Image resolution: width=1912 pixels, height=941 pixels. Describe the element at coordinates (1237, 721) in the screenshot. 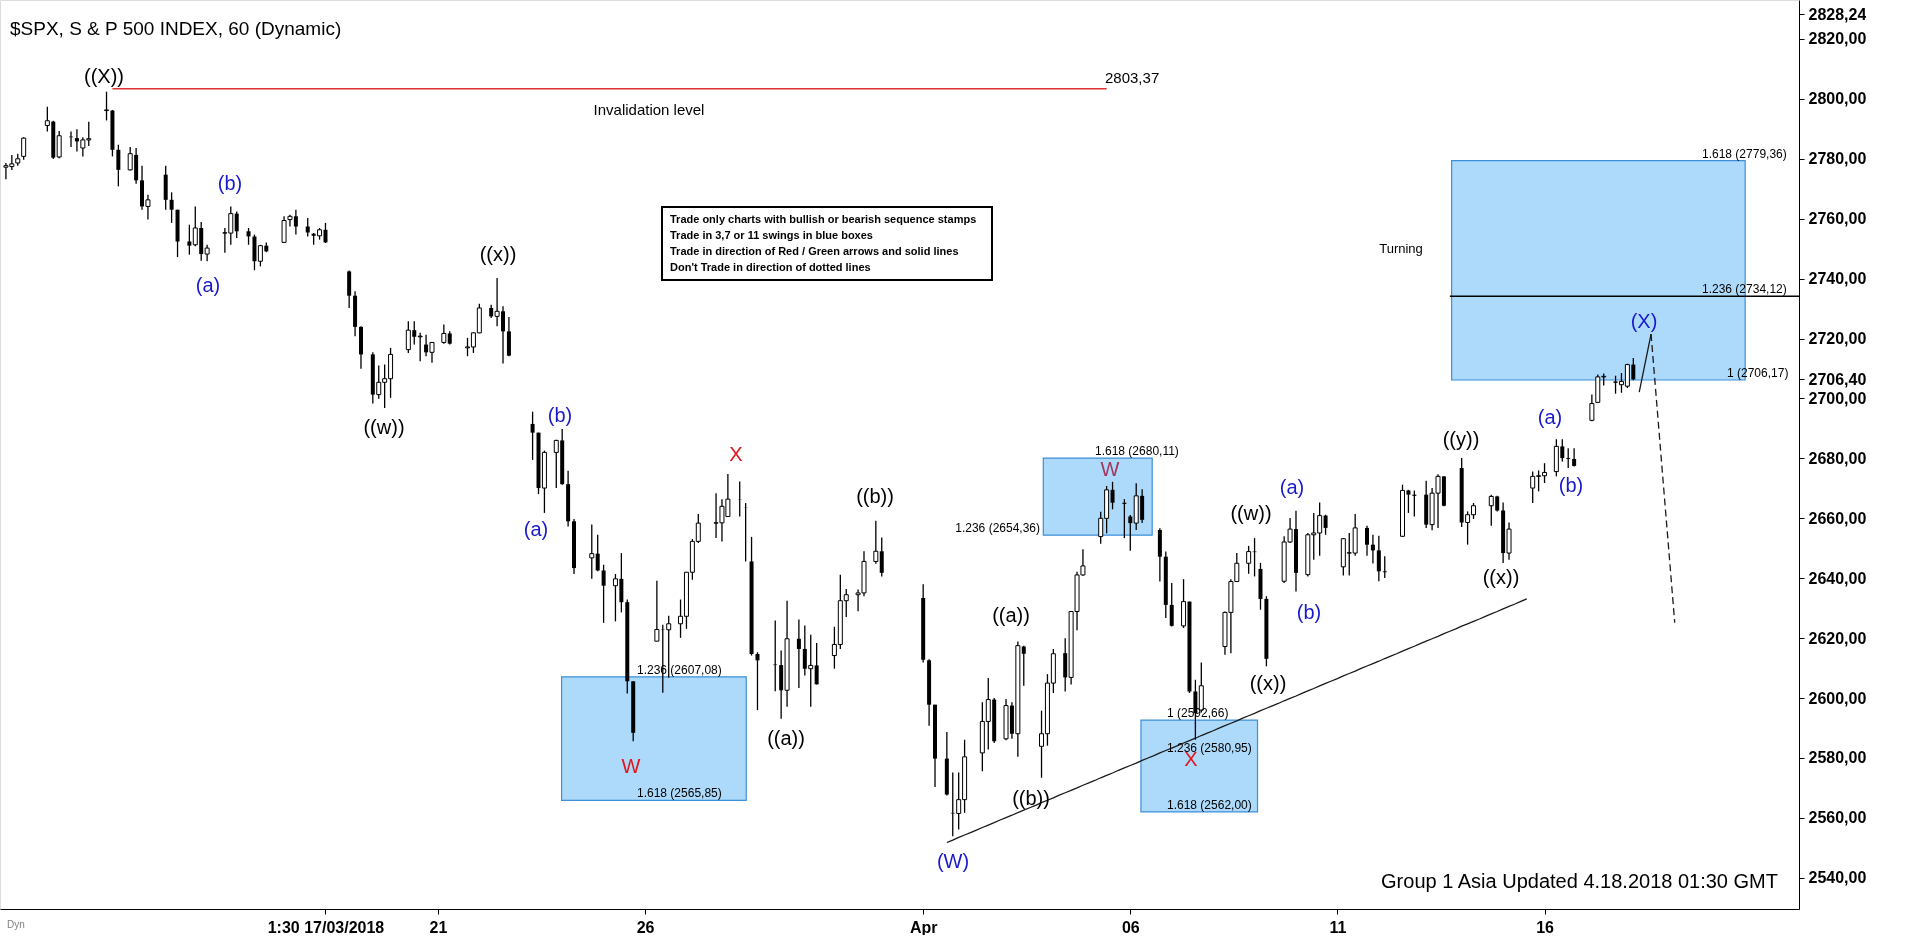

I see `line-series` at that location.